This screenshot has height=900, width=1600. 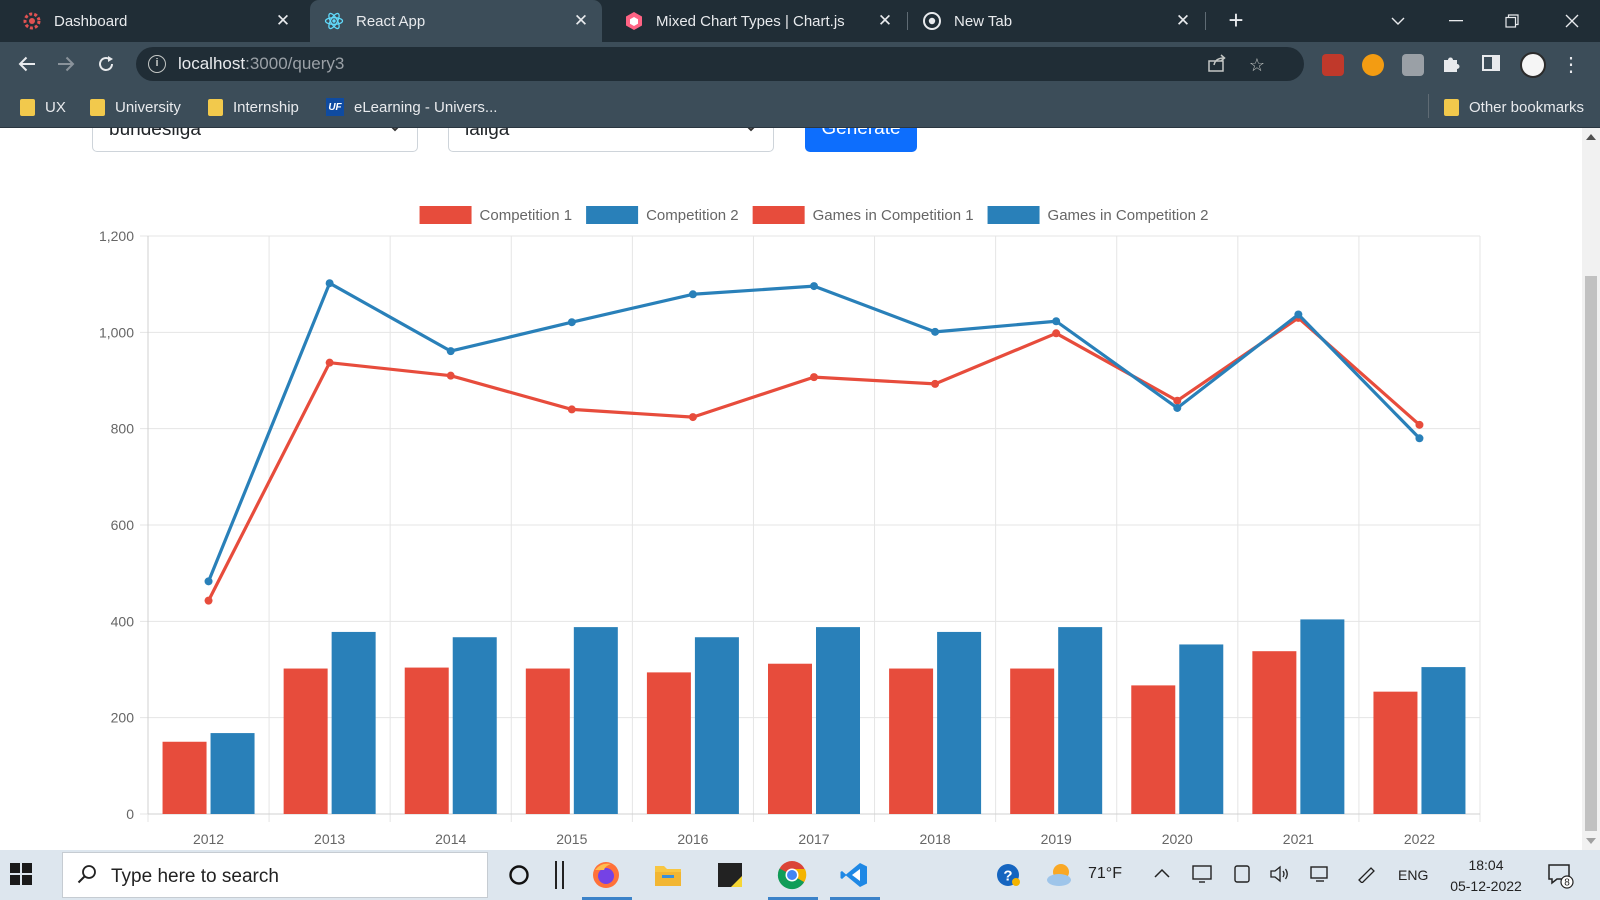 I want to click on help-icon: ?, so click(x=1008, y=875).